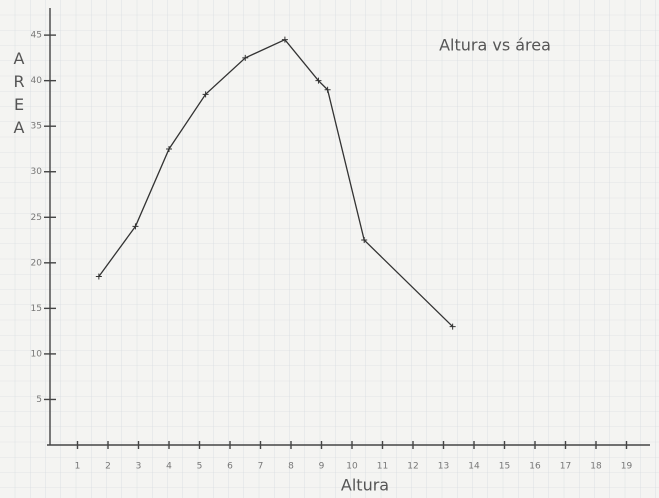  What do you see at coordinates (36, 309) in the screenshot?
I see `y-tick-label: 15` at bounding box center [36, 309].